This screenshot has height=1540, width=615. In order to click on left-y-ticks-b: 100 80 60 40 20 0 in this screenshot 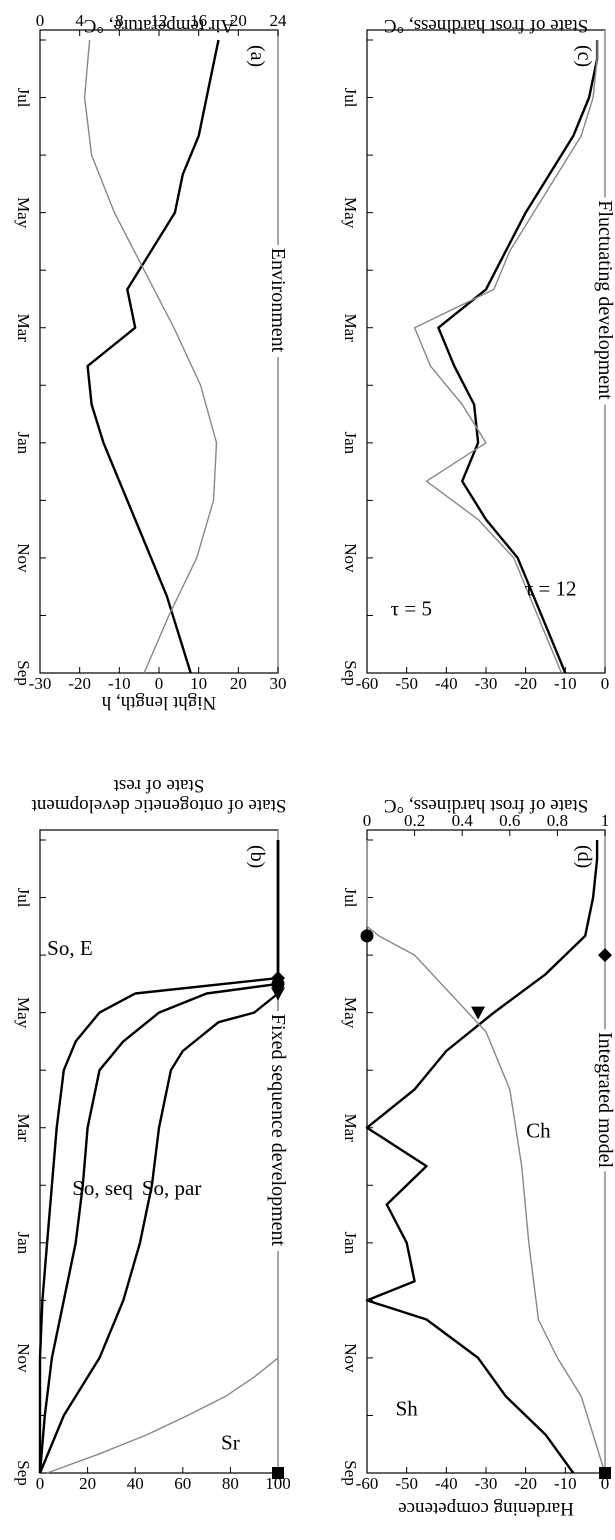, I will do `click(163, 1480)`.